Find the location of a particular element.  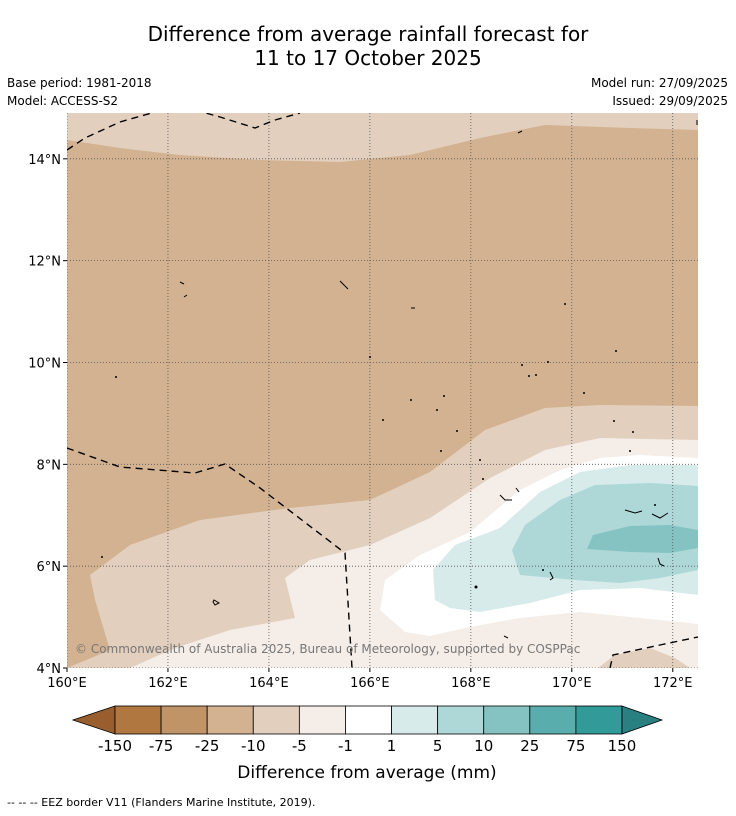

issued-text: Issued: 29/09/2025 is located at coordinates (670, 101).